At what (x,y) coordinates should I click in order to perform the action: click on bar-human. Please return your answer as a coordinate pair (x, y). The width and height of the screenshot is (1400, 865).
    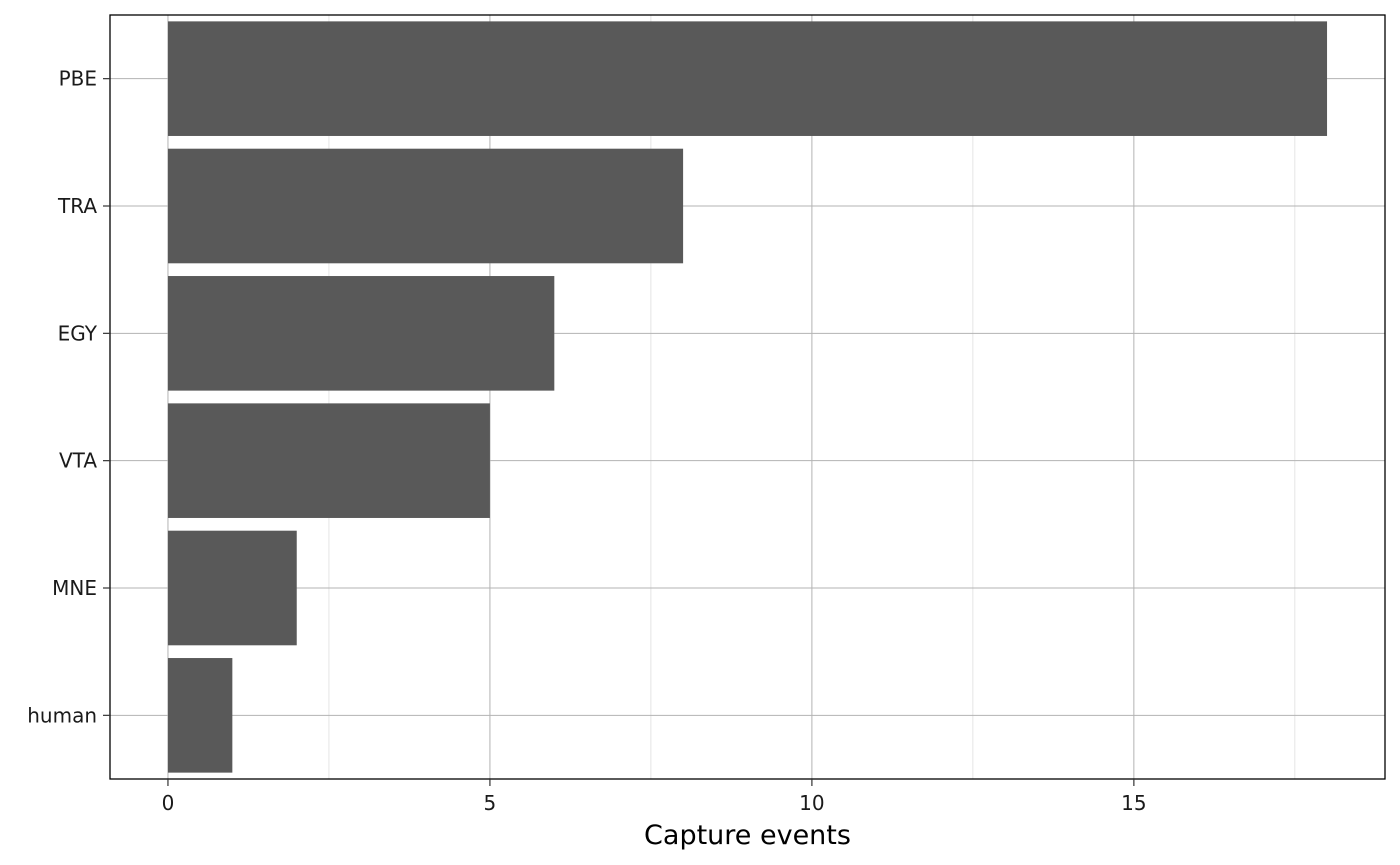
    Looking at the image, I should click on (200, 715).